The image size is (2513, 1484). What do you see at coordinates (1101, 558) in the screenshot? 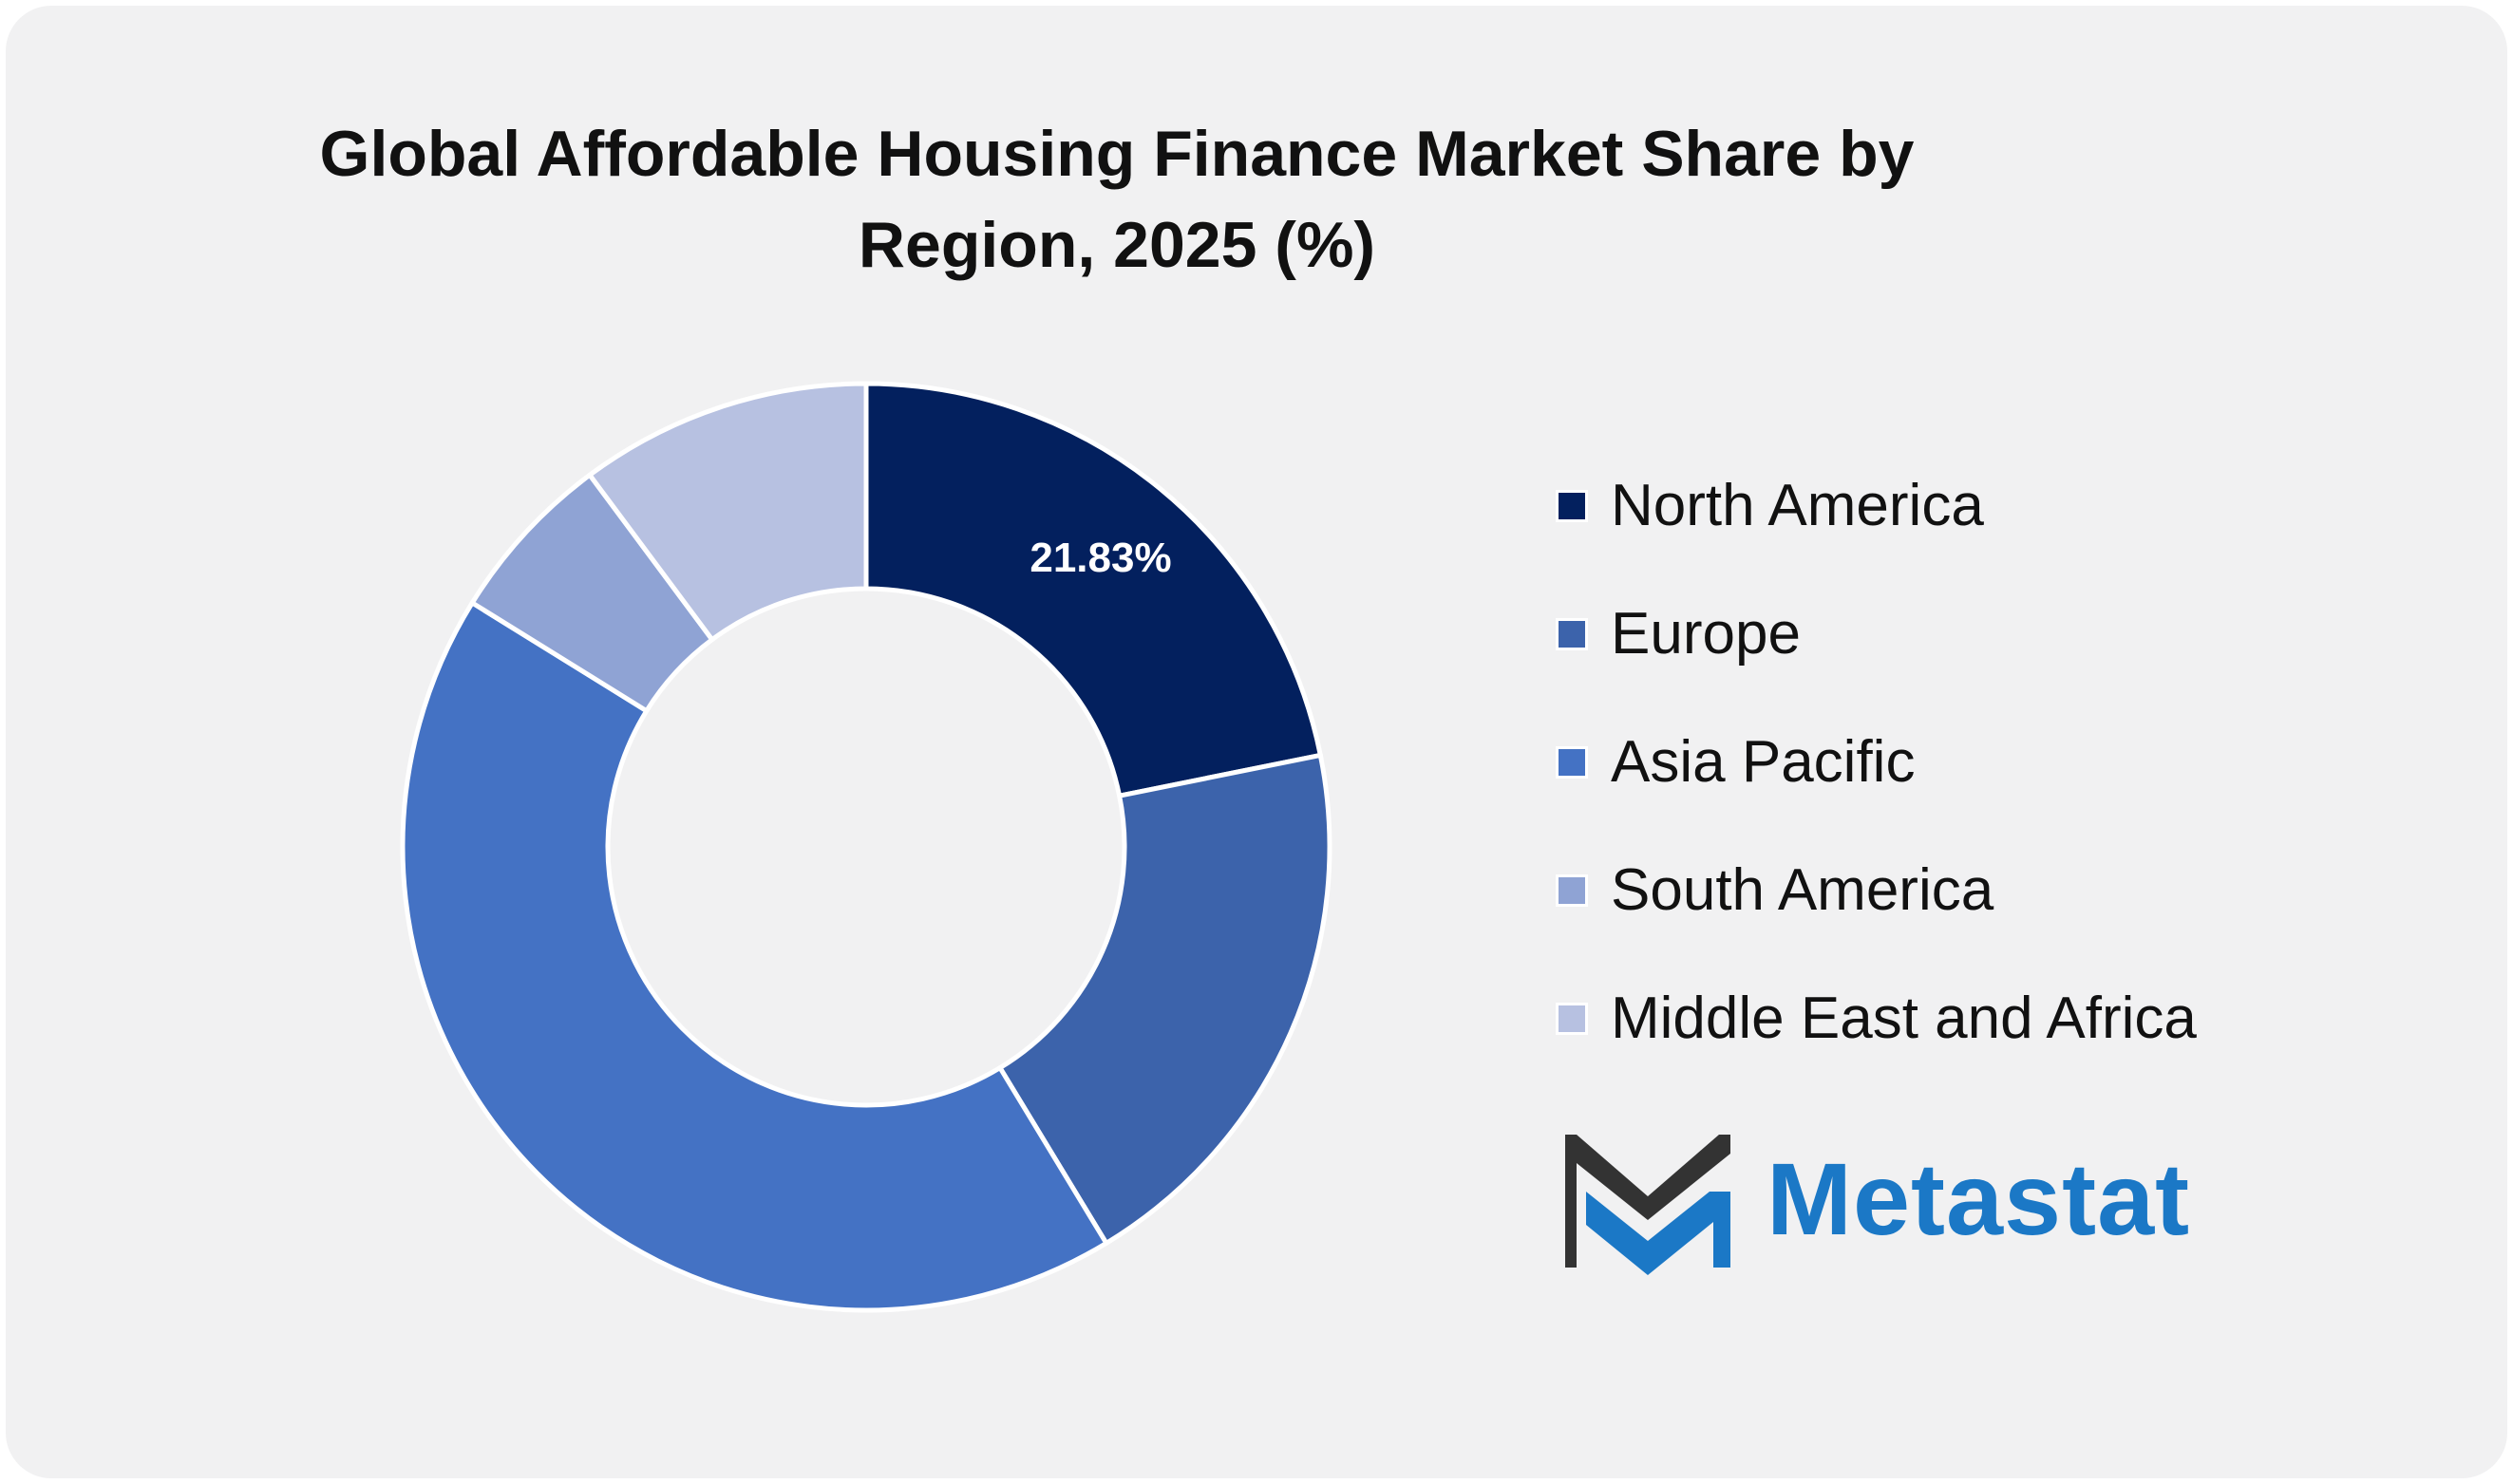
I see `data-label-north-america: 21.83%` at bounding box center [1101, 558].